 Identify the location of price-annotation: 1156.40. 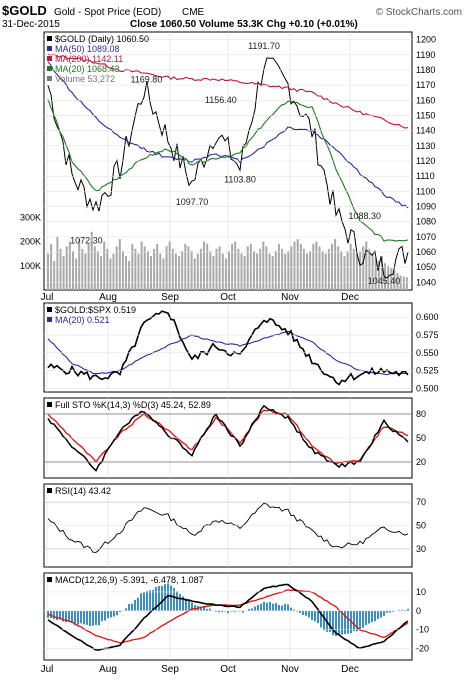
(221, 100).